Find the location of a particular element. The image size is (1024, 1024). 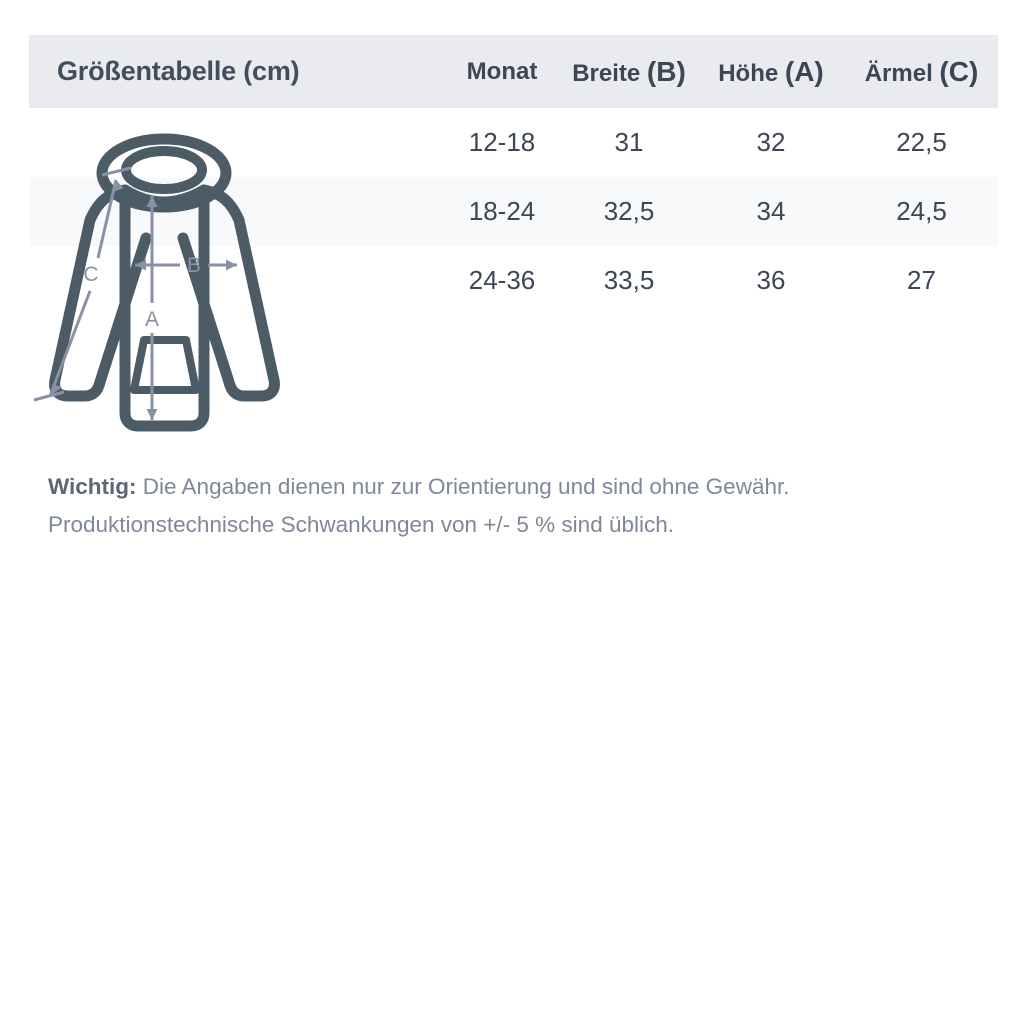

cell-breite: 32,5 is located at coordinates (629, 211).